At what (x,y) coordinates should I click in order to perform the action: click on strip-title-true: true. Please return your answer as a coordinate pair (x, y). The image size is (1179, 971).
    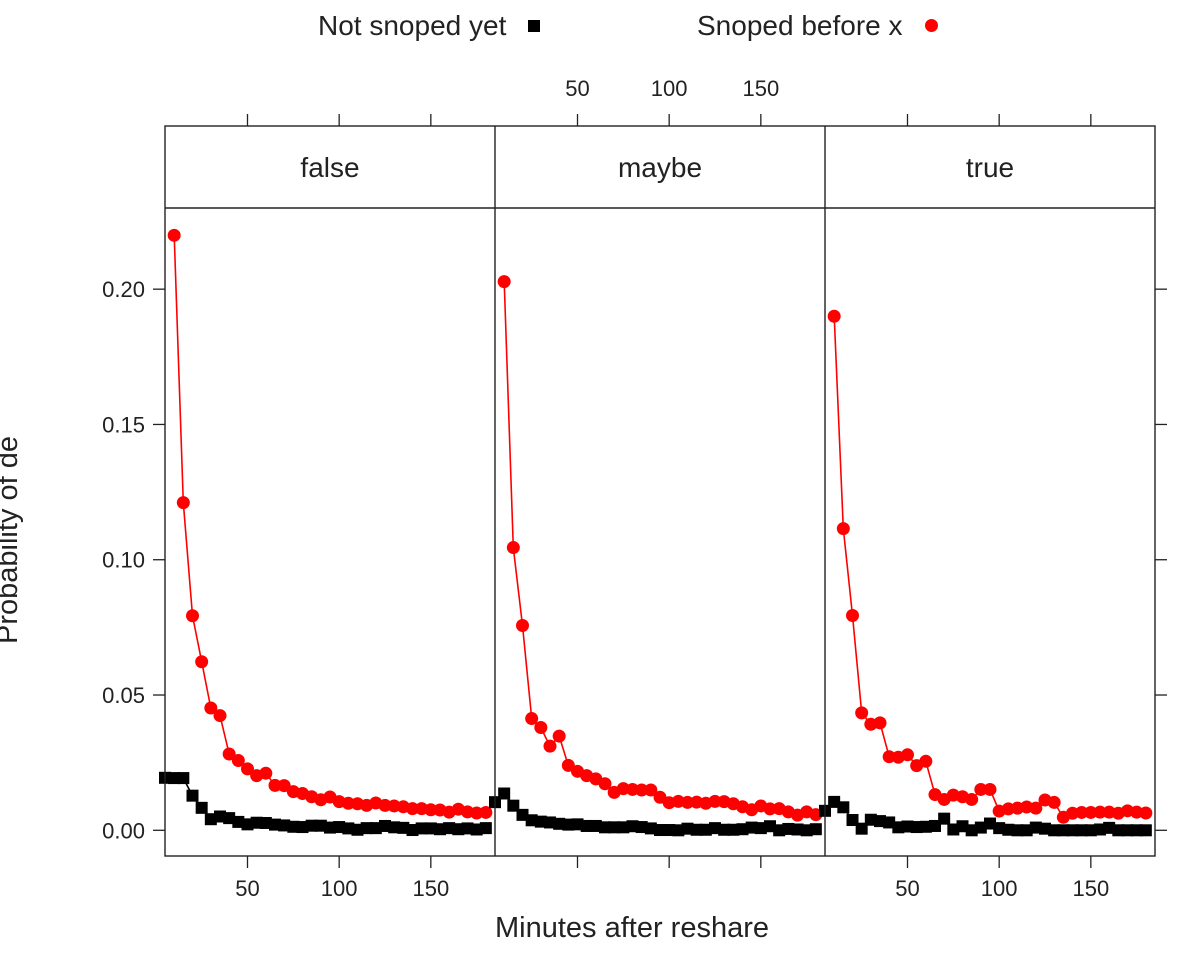
    Looking at the image, I should click on (990, 167).